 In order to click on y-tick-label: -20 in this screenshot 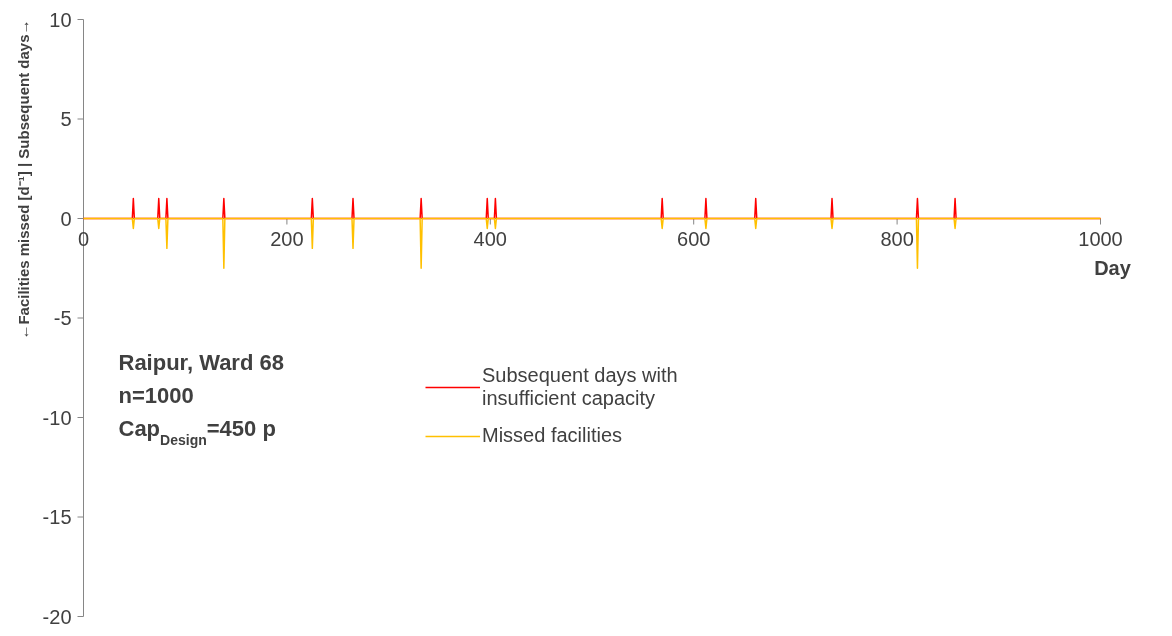, I will do `click(57, 616)`.